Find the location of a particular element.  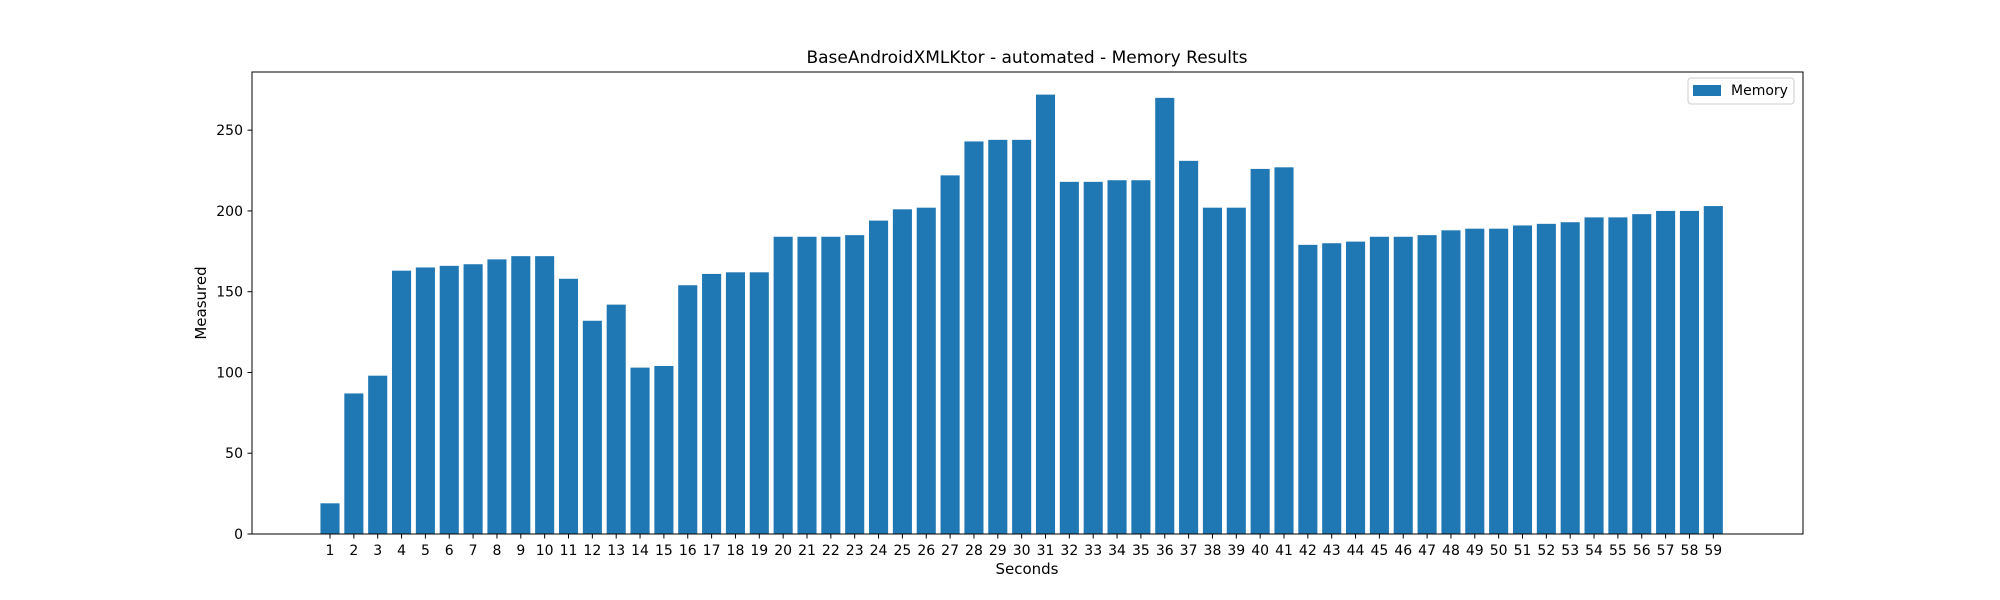

x-tick-label: 15 is located at coordinates (664, 551).